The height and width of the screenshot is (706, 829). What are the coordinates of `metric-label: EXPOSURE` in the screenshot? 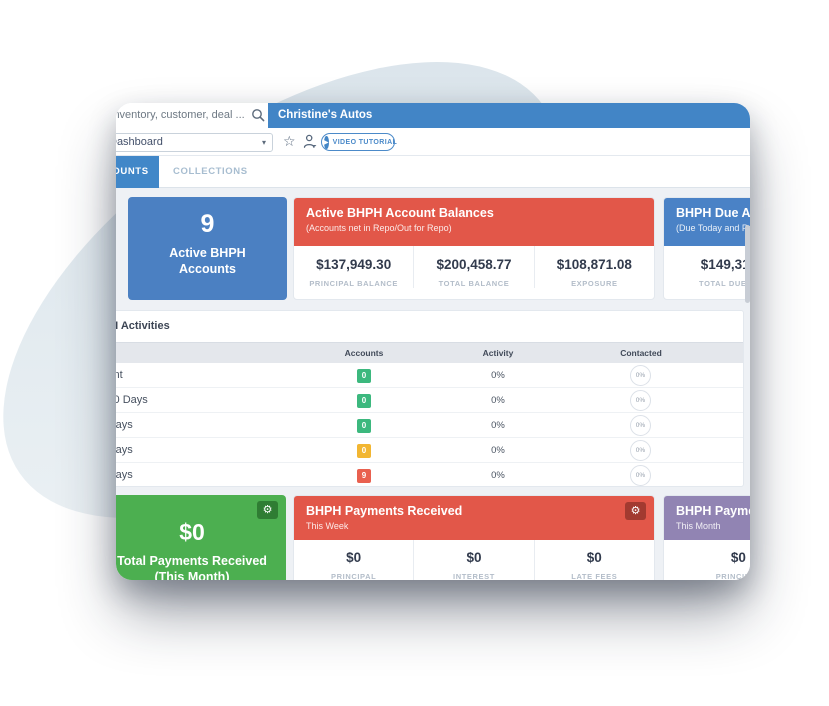 It's located at (594, 283).